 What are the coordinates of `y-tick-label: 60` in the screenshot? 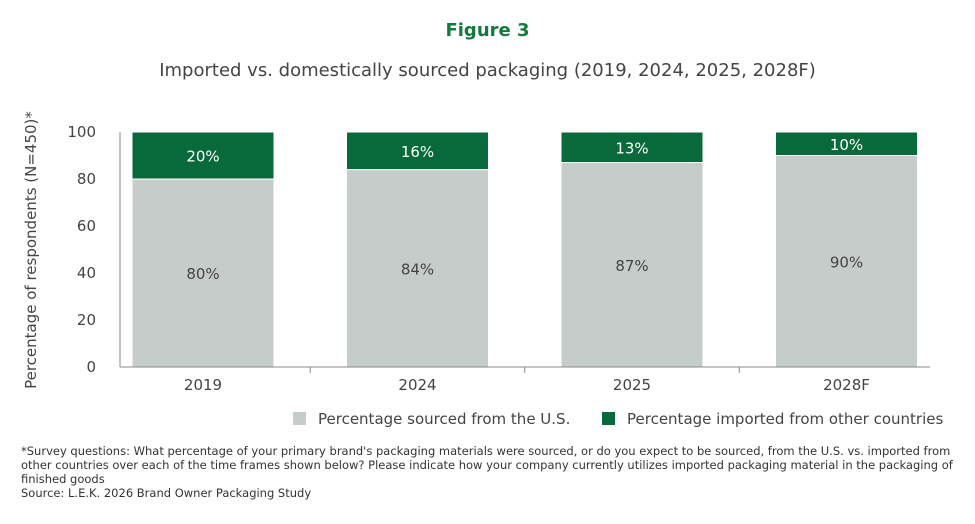 It's located at (86, 226).